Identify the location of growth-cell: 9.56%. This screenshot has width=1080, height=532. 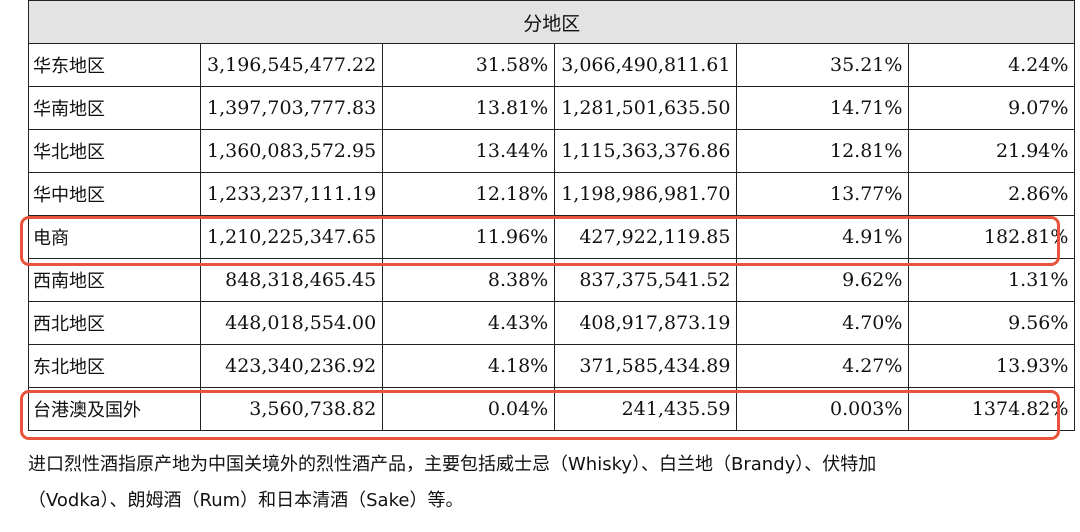
(992, 323).